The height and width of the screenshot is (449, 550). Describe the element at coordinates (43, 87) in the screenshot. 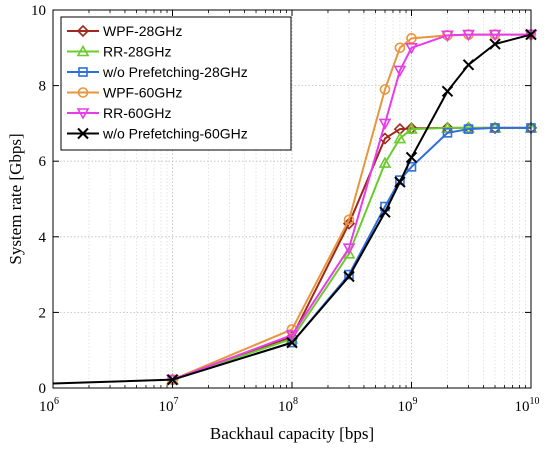

I see `y-tick-label: 8` at that location.